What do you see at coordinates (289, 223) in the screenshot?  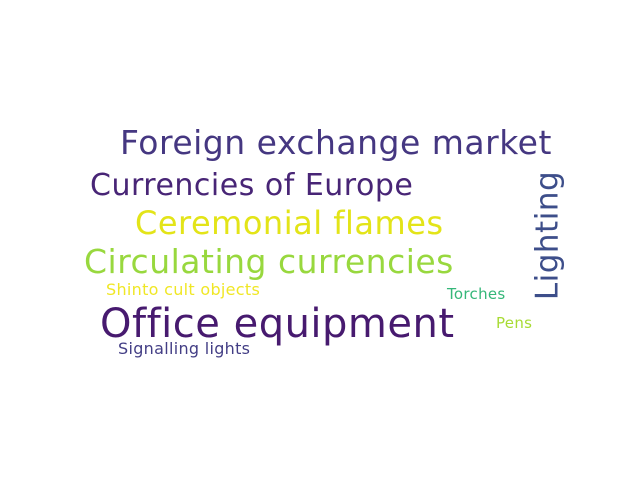 I see `word-ceremonial-flames: Ceremonial flames` at bounding box center [289, 223].